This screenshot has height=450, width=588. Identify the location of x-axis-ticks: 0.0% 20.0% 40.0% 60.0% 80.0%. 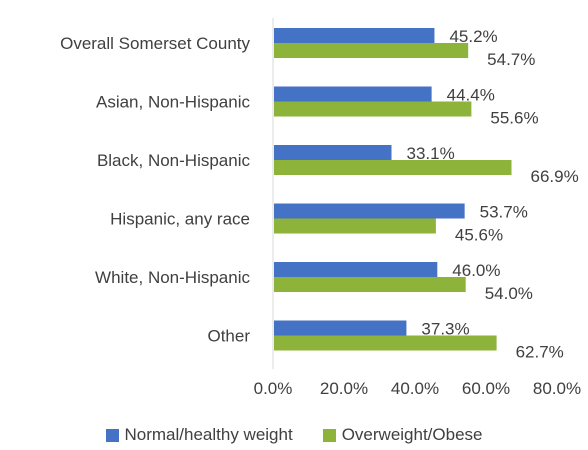
(417, 388).